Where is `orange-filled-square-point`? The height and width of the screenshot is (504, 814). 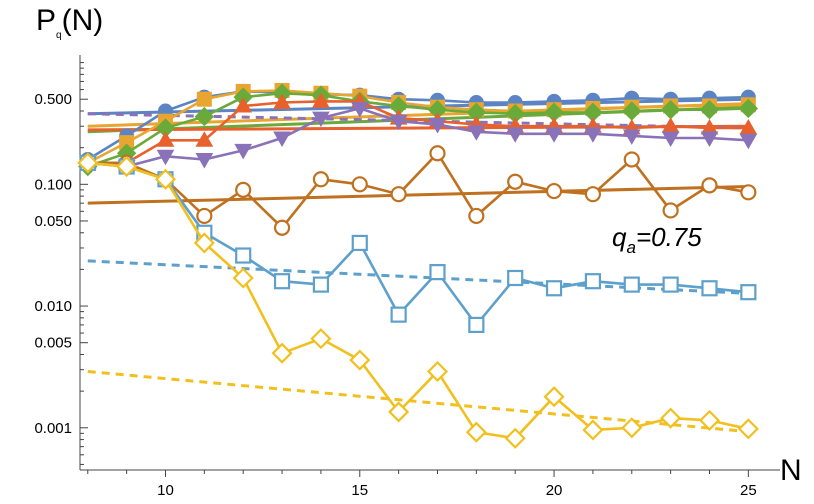
orange-filled-square-point is located at coordinates (204, 99).